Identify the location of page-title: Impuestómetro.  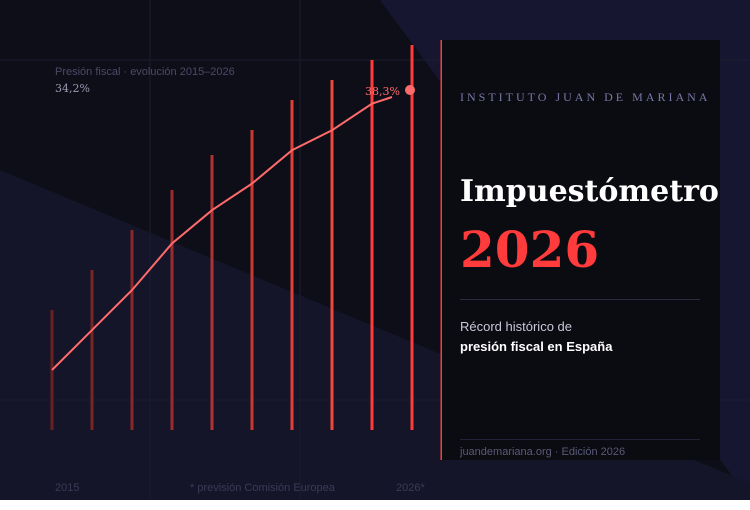
(589, 191).